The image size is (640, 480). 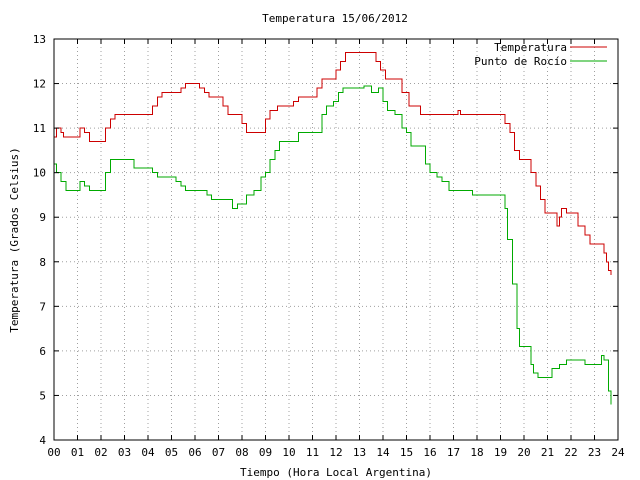 I want to click on x-tick-label: 17, so click(x=453, y=452).